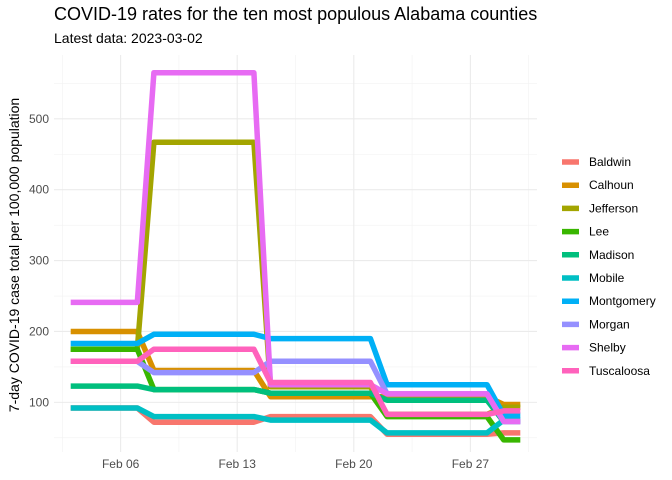 This screenshot has width=672, height=480. Describe the element at coordinates (128, 38) in the screenshot. I see `chart-subtitle: Latest data: 2023-03-02` at that location.